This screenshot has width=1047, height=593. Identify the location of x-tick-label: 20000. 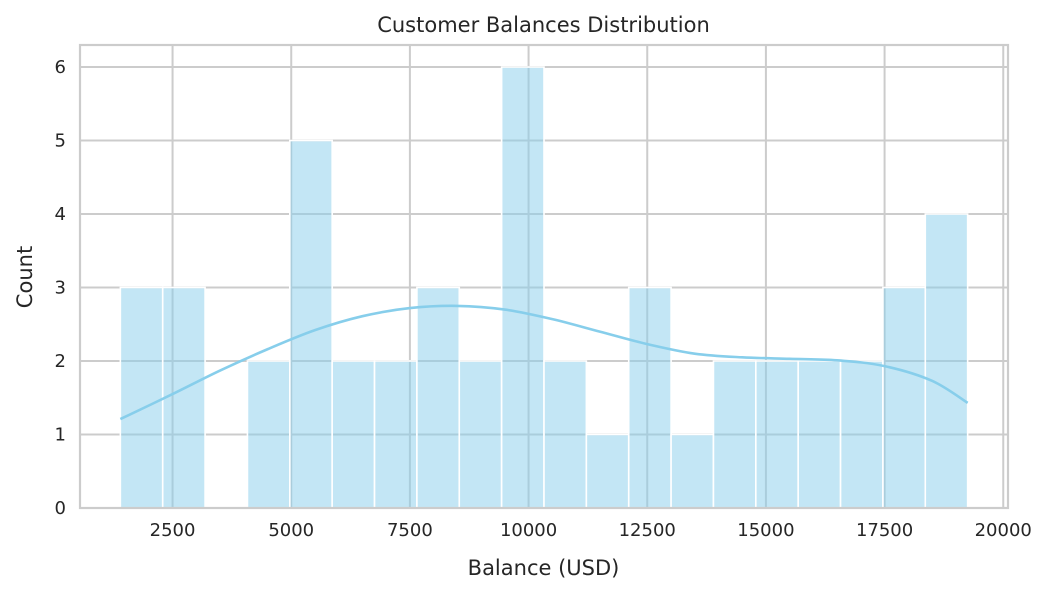
(1003, 530).